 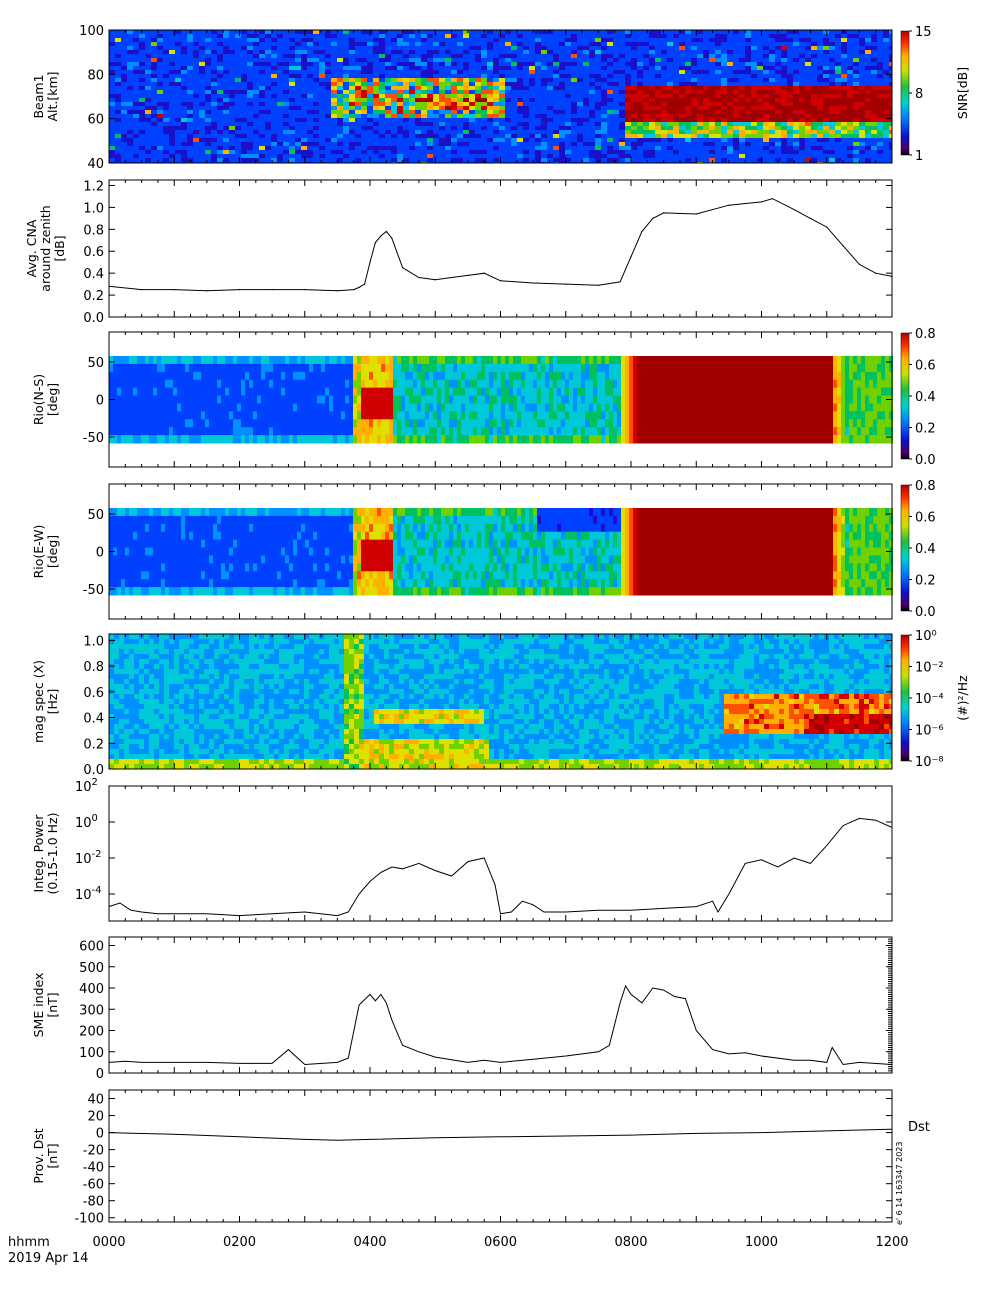 I want to click on colorbar-label-0: SNR[dB], so click(x=962, y=93).